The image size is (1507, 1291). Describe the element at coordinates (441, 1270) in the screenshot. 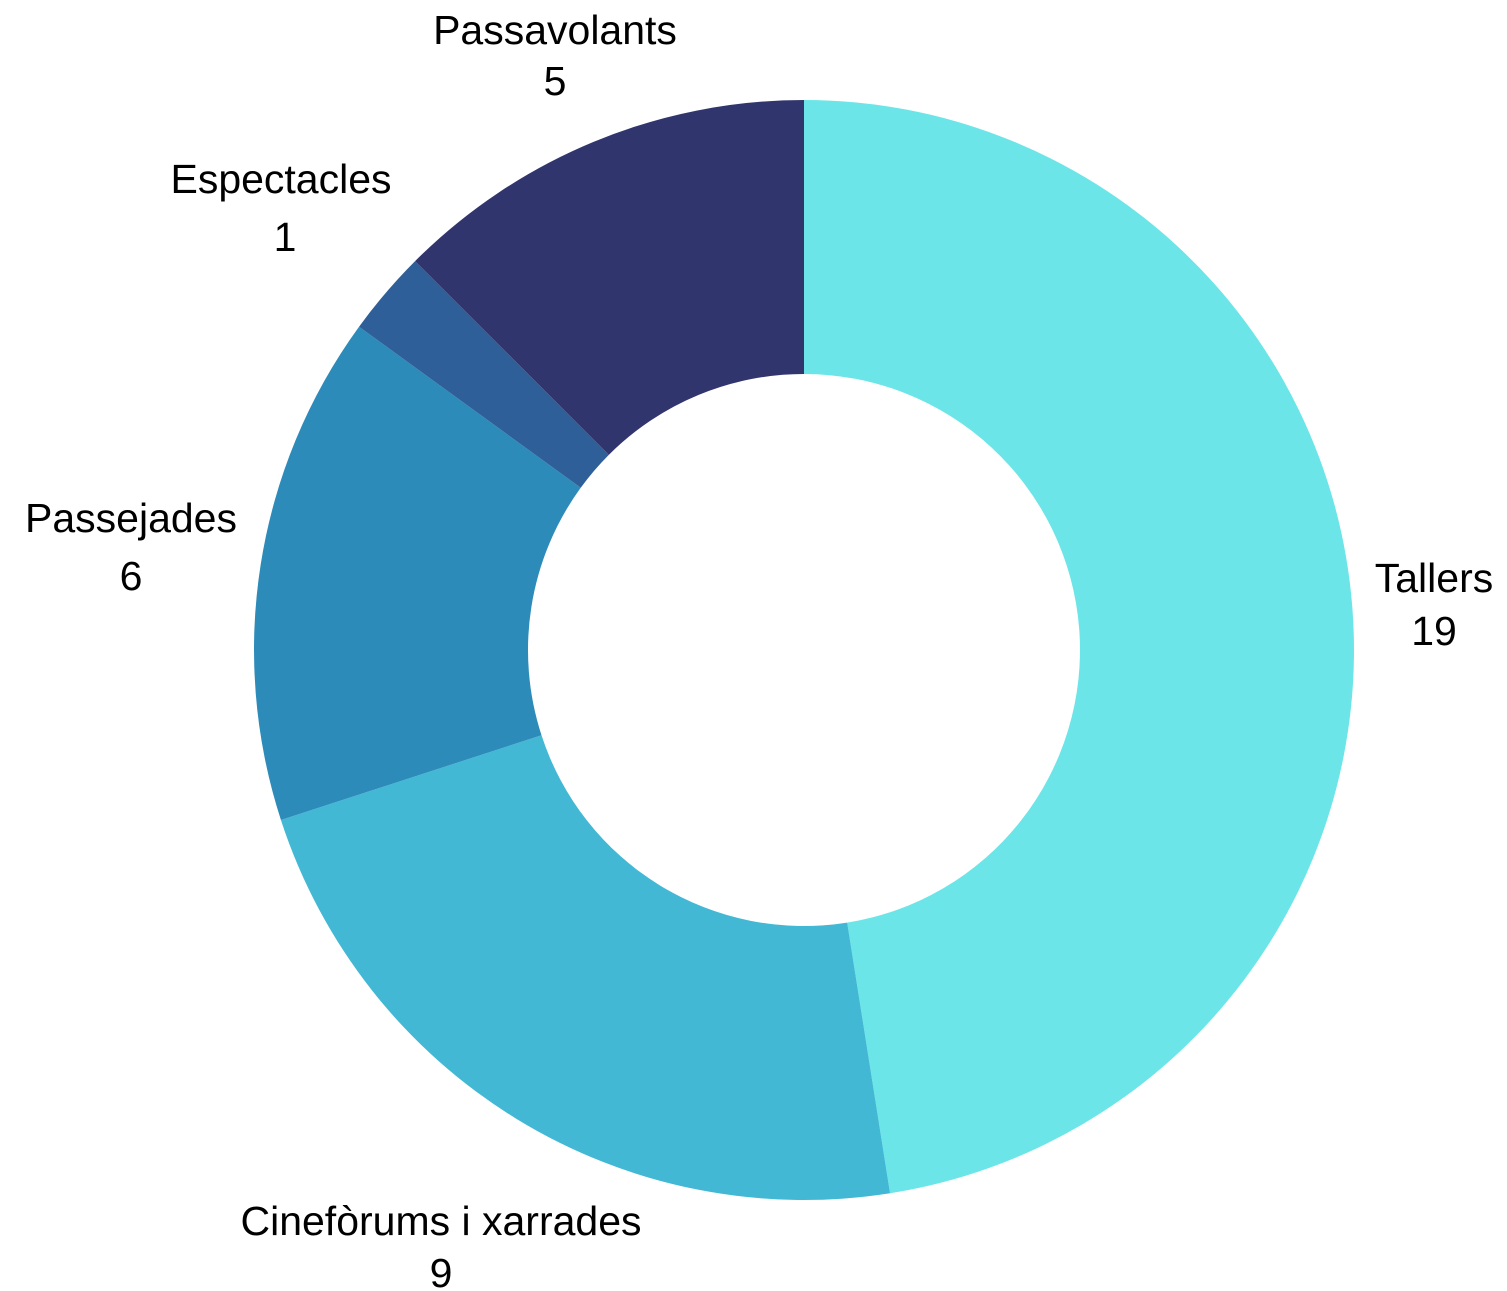

I see `label-value-cineforums: 9` at that location.